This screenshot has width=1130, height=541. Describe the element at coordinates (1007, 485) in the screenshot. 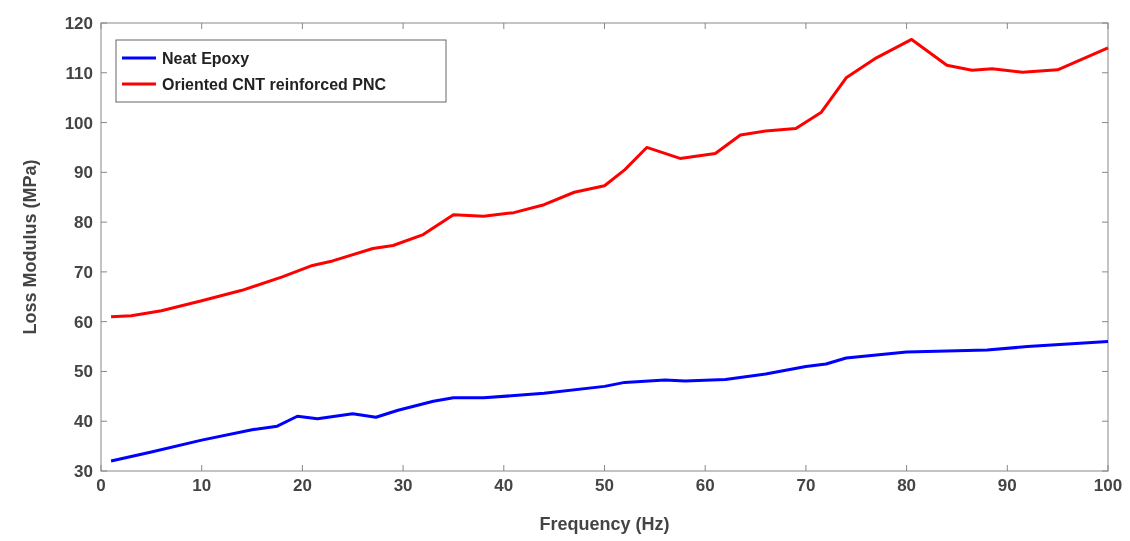

I see `x-tick-label: 90` at that location.